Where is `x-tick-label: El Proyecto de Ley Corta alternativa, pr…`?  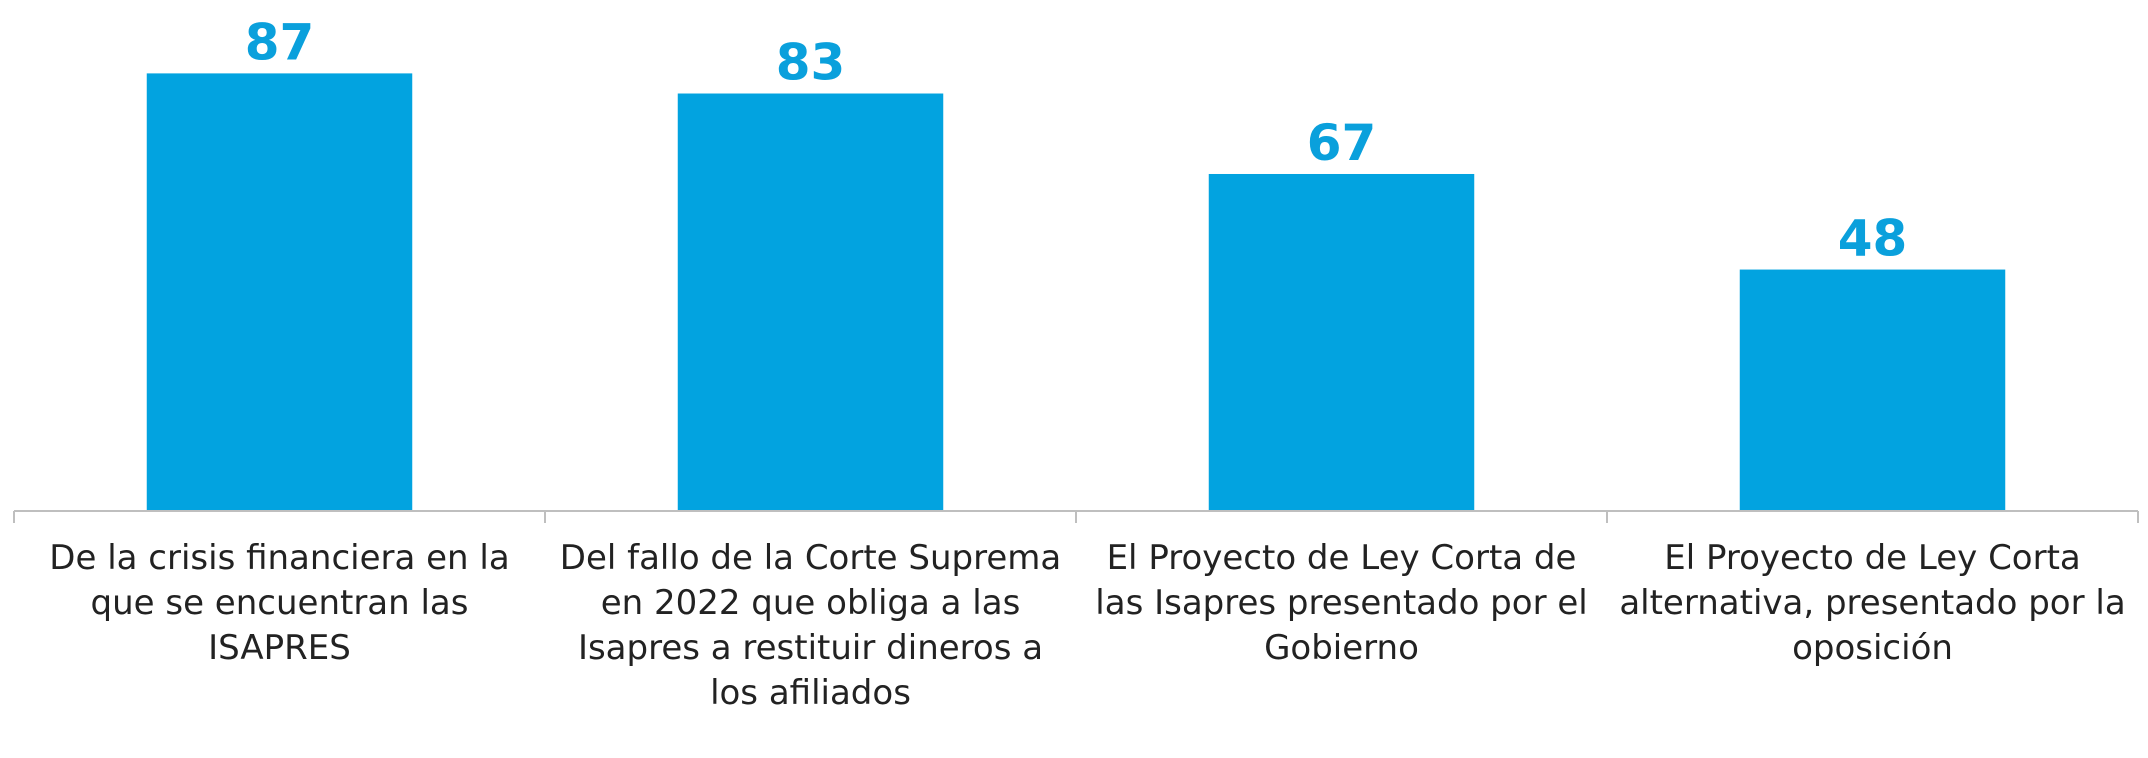
x-tick-label: El Proyecto de Ley Corta alternativa, pr… is located at coordinates (1872, 603).